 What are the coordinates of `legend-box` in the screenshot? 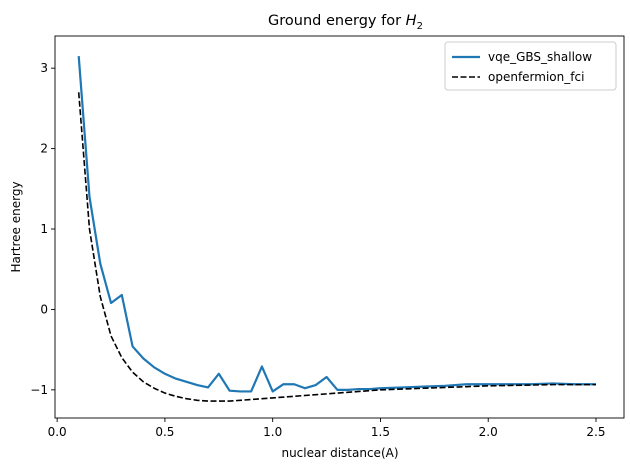 It's located at (530, 66).